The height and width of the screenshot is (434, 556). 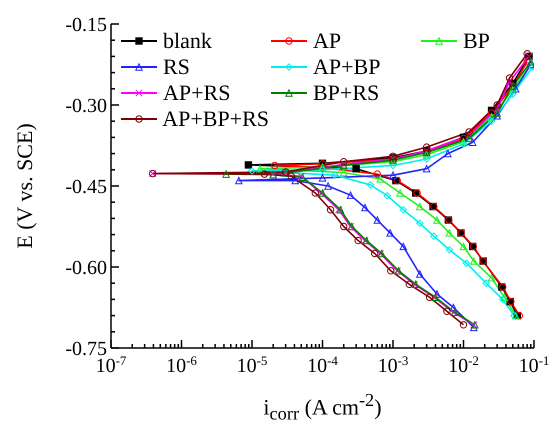 I want to click on legend-label: BP+RS, so click(x=346, y=93).